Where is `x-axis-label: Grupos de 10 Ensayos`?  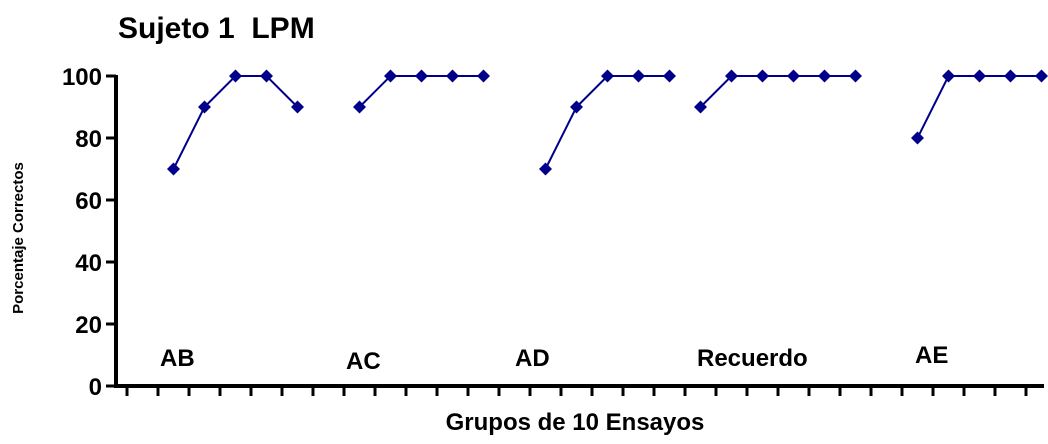 x-axis-label: Grupos de 10 Ensayos is located at coordinates (575, 422).